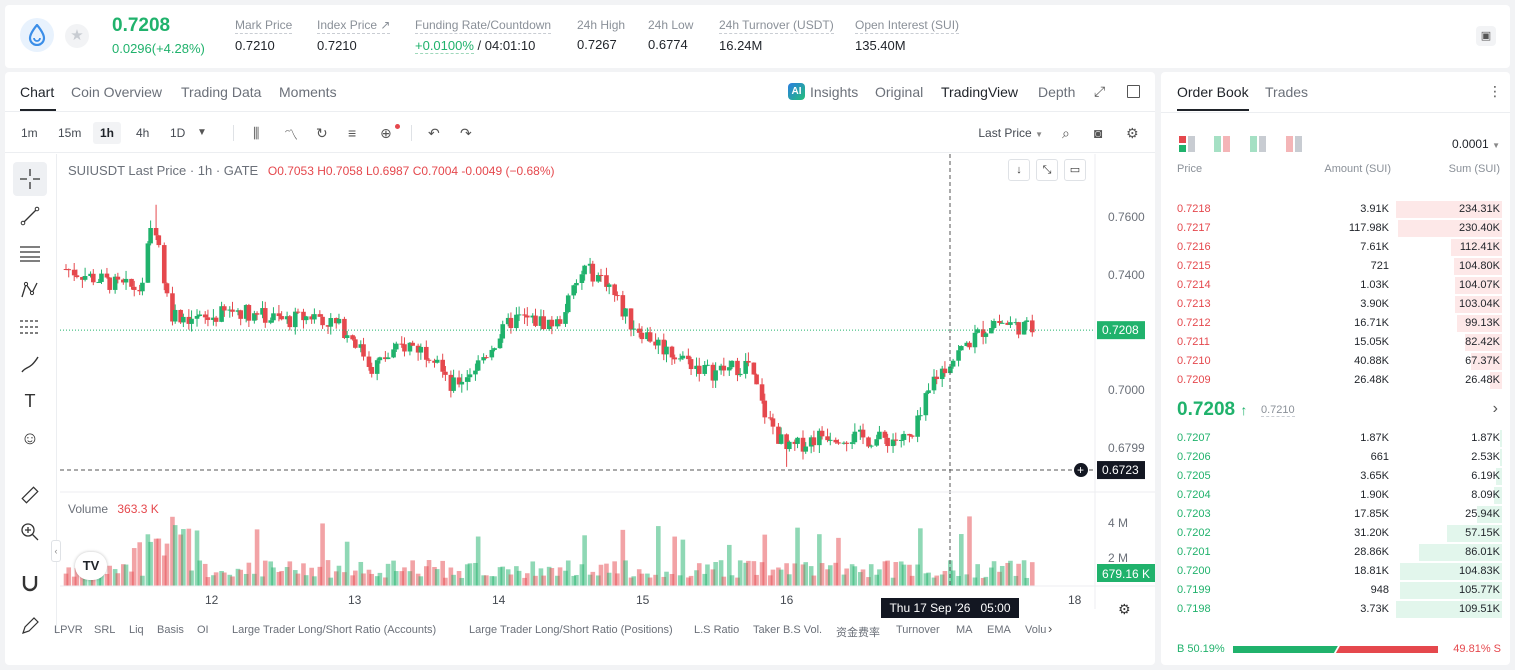 This screenshot has width=1515, height=670. I want to click on timeframe-4h: 4h, so click(143, 133).